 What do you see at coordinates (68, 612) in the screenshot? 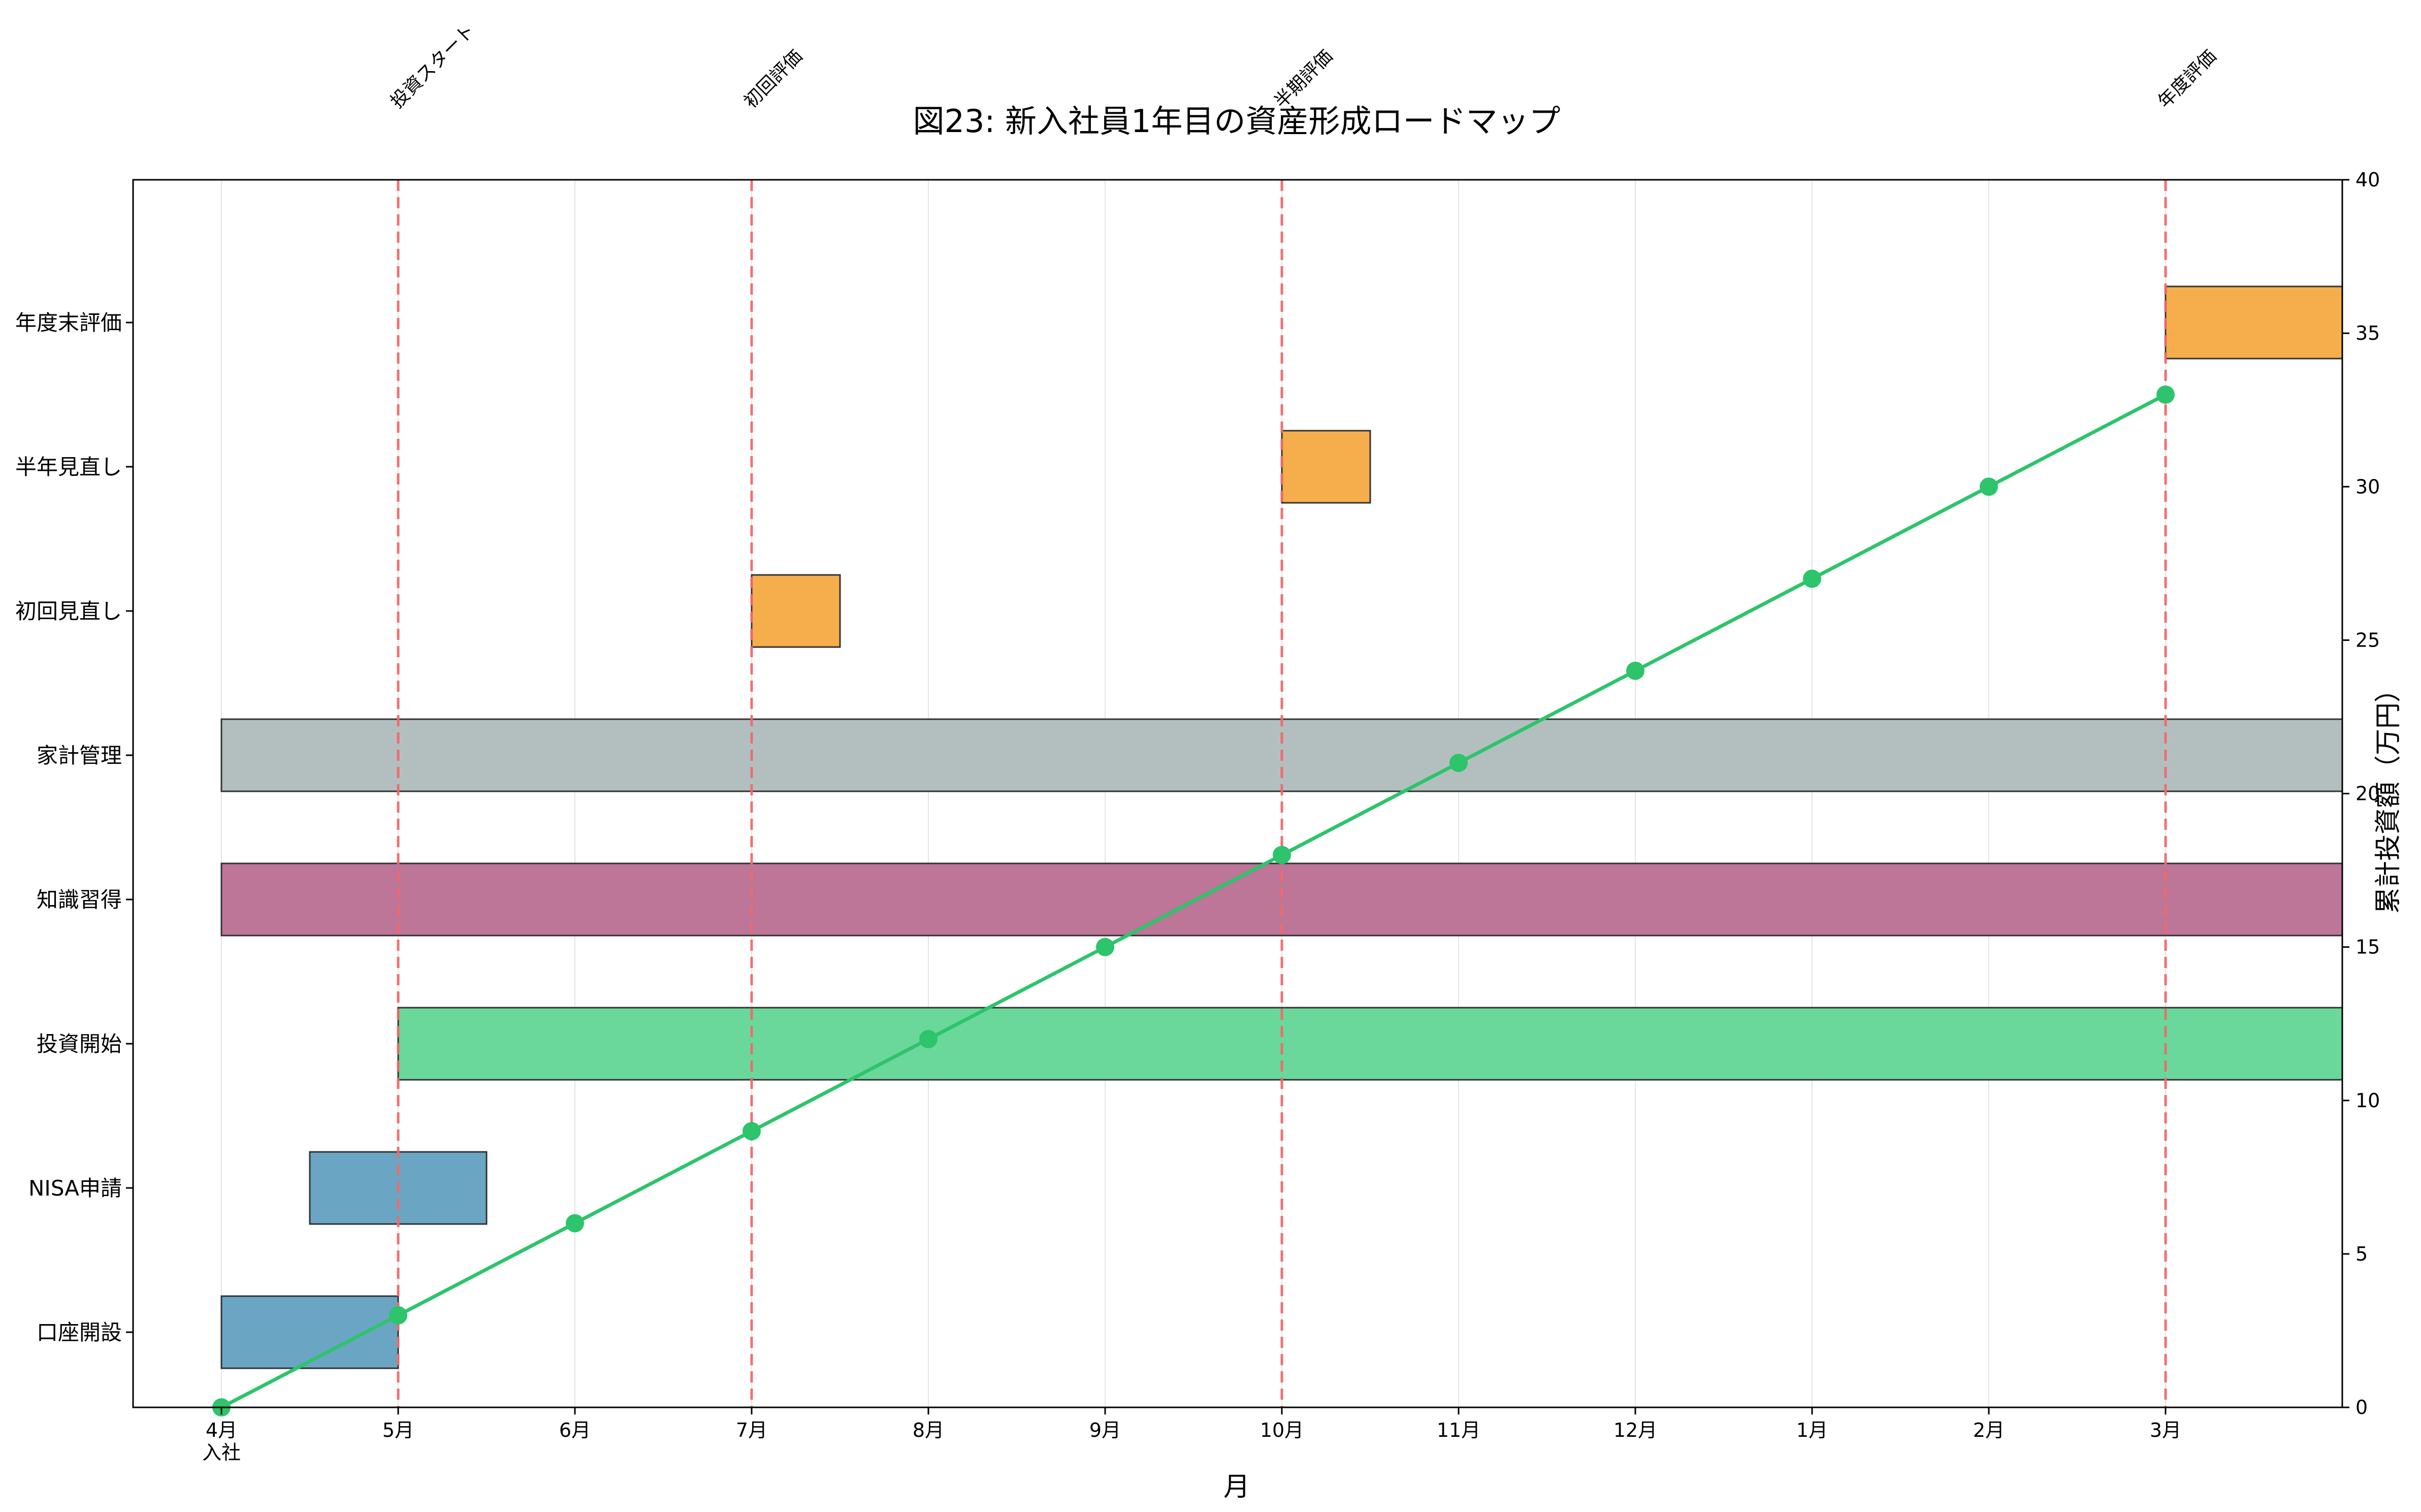
I see `task-label: 初回見直し` at bounding box center [68, 612].